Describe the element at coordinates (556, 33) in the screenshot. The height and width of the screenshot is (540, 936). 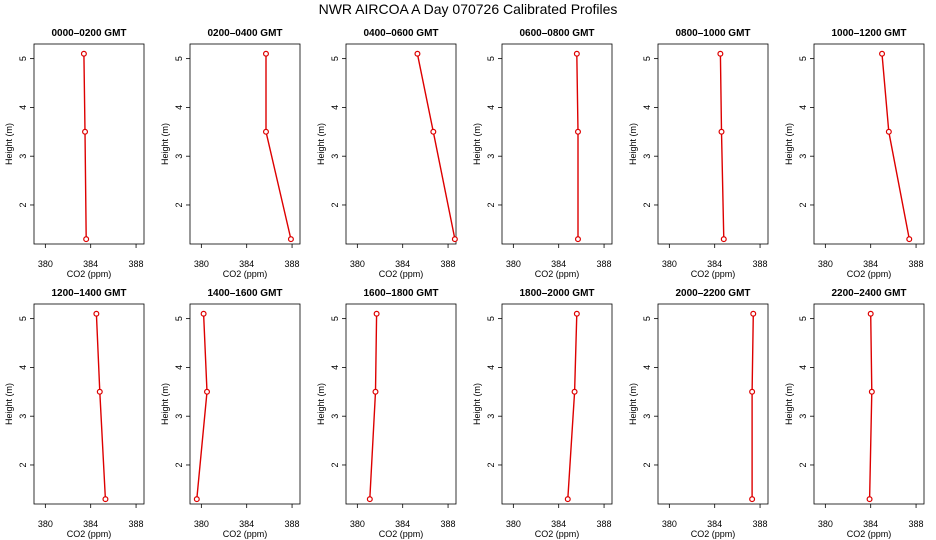
I see `panel-title: 0600–0800 GMT` at that location.